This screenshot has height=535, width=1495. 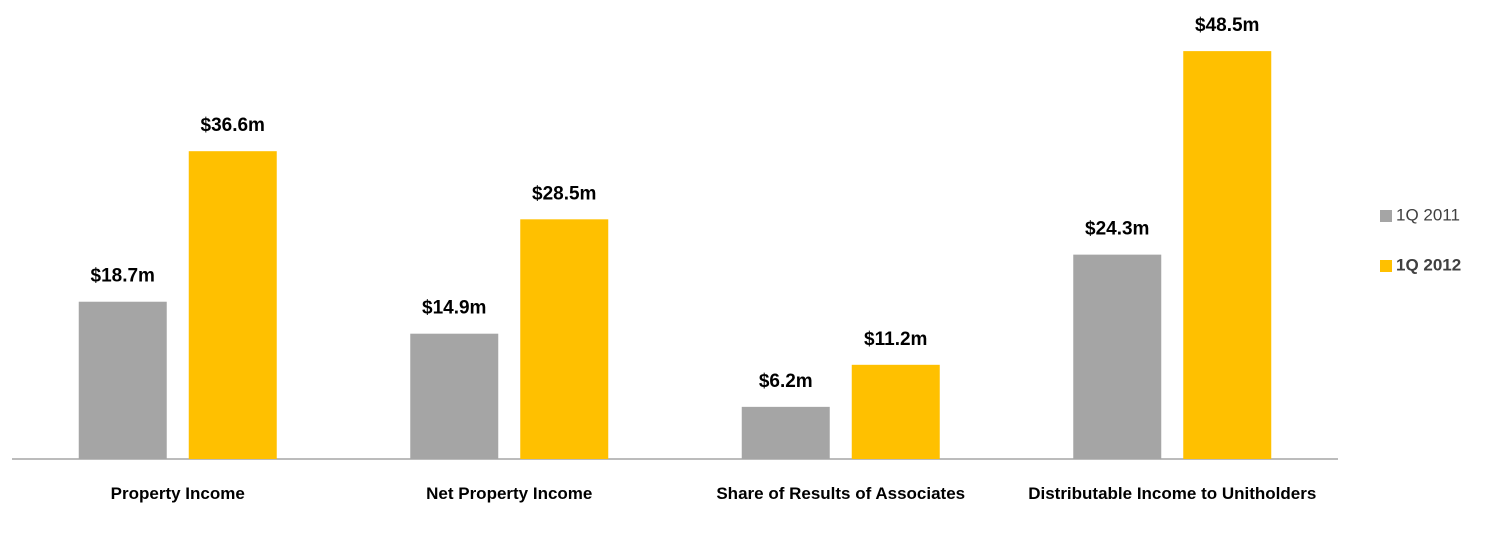 I want to click on data-label: $14.9m, so click(x=454, y=308).